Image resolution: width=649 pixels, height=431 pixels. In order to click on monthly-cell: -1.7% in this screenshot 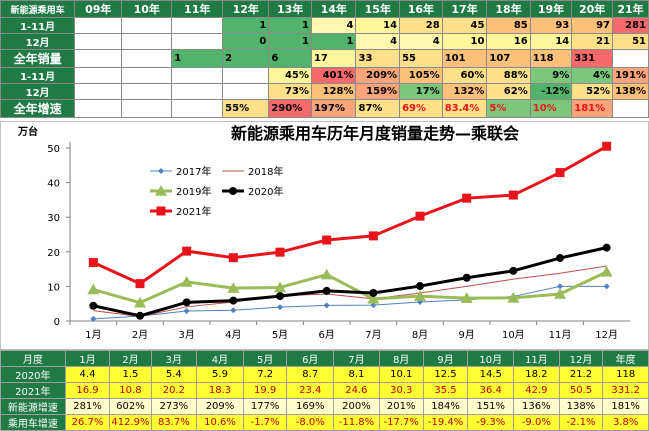, I will do `click(265, 422)`.